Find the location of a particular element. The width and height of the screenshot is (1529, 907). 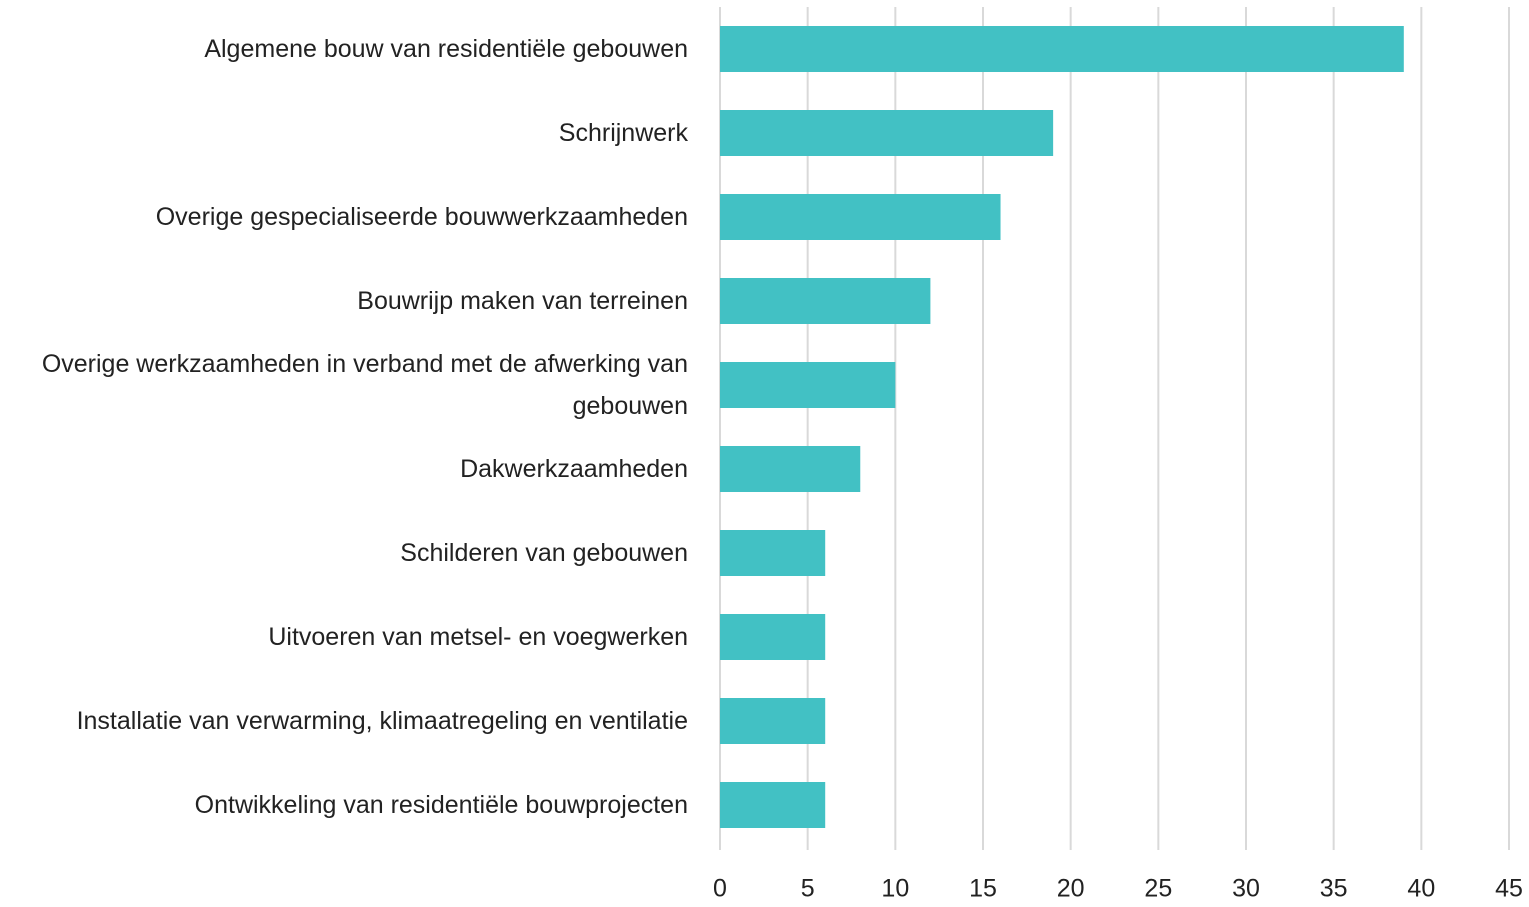

x-tick-label: 45 is located at coordinates (1509, 889).